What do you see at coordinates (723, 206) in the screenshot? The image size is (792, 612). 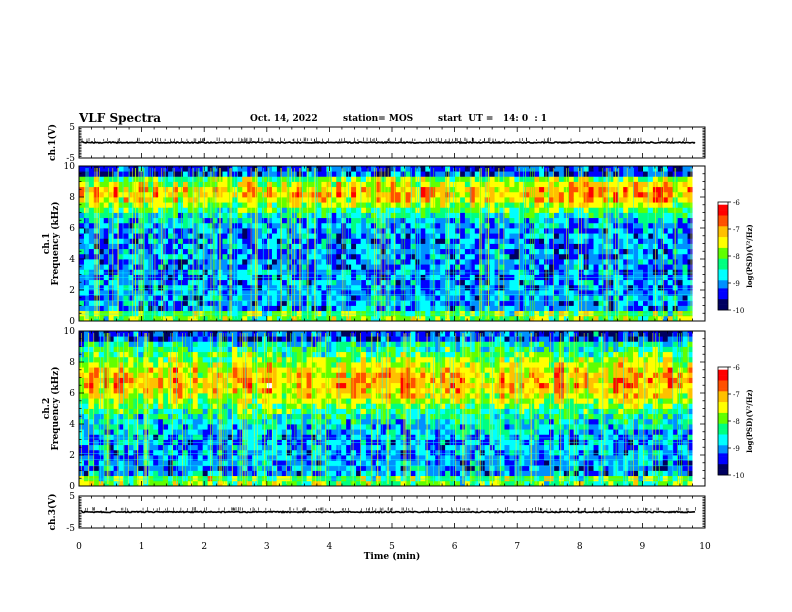 I see `colorbar-step` at bounding box center [723, 206].